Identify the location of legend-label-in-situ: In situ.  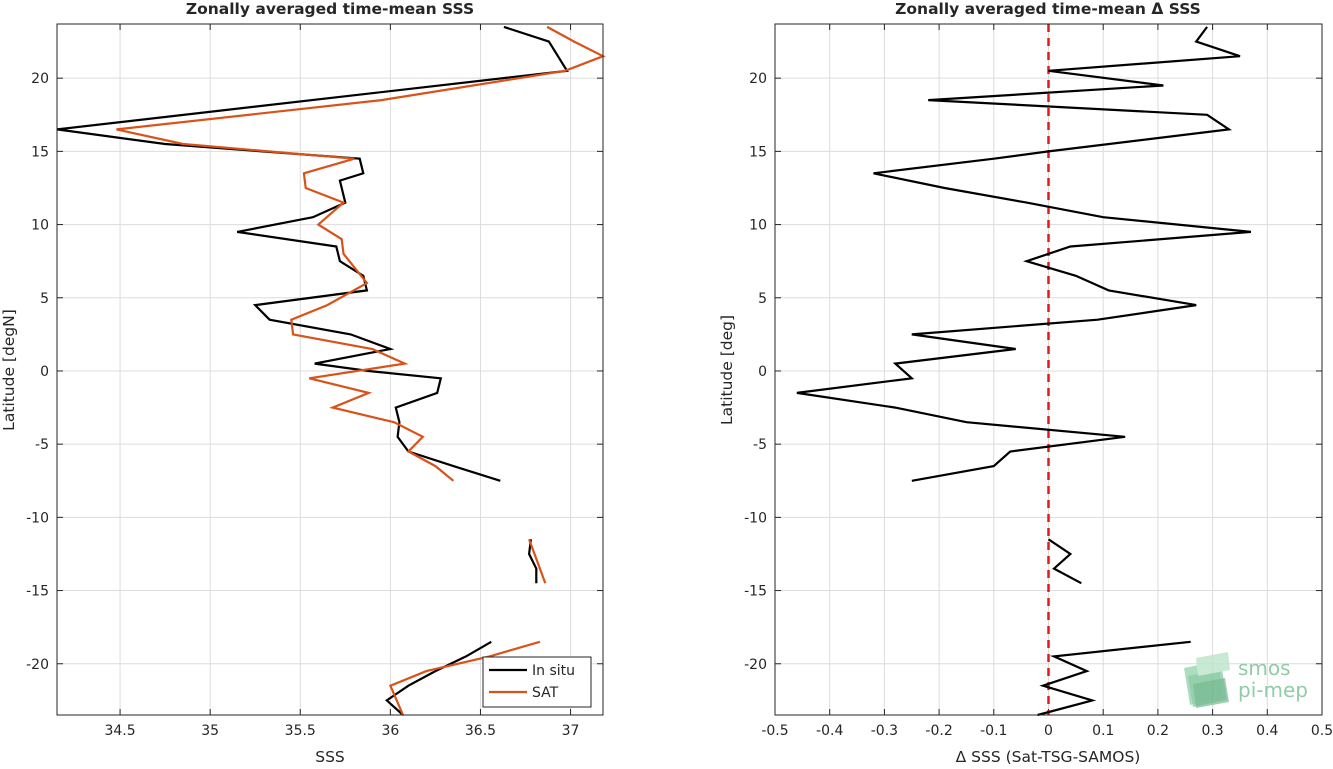
(553, 671).